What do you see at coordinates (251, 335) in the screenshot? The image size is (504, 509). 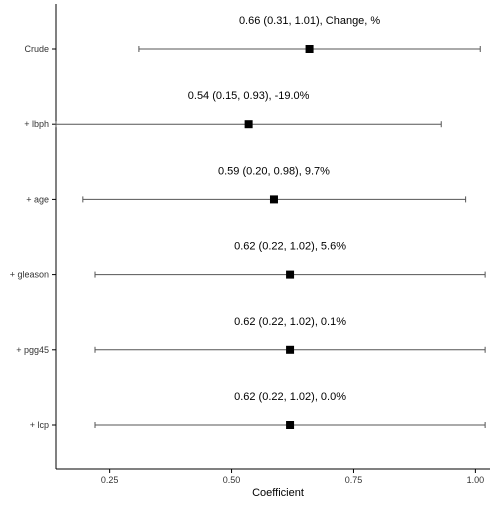 I see `forest-row: + pgg45 0.62 (0.22, 1.02), 0.1%` at bounding box center [251, 335].